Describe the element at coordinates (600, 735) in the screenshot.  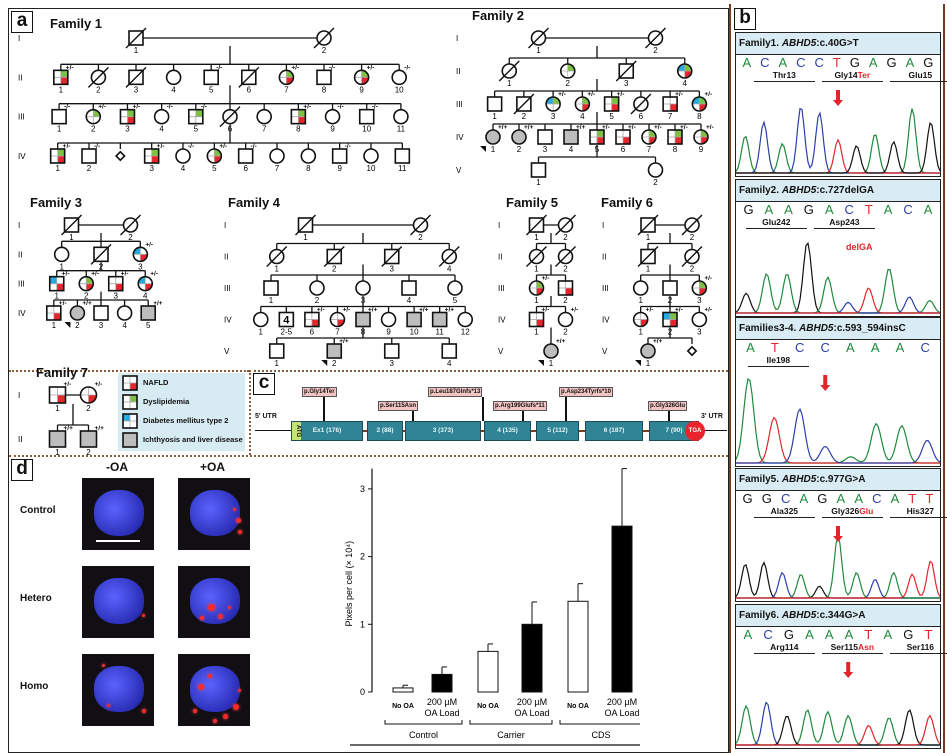
I see `x-group-label: CDS` at that location.